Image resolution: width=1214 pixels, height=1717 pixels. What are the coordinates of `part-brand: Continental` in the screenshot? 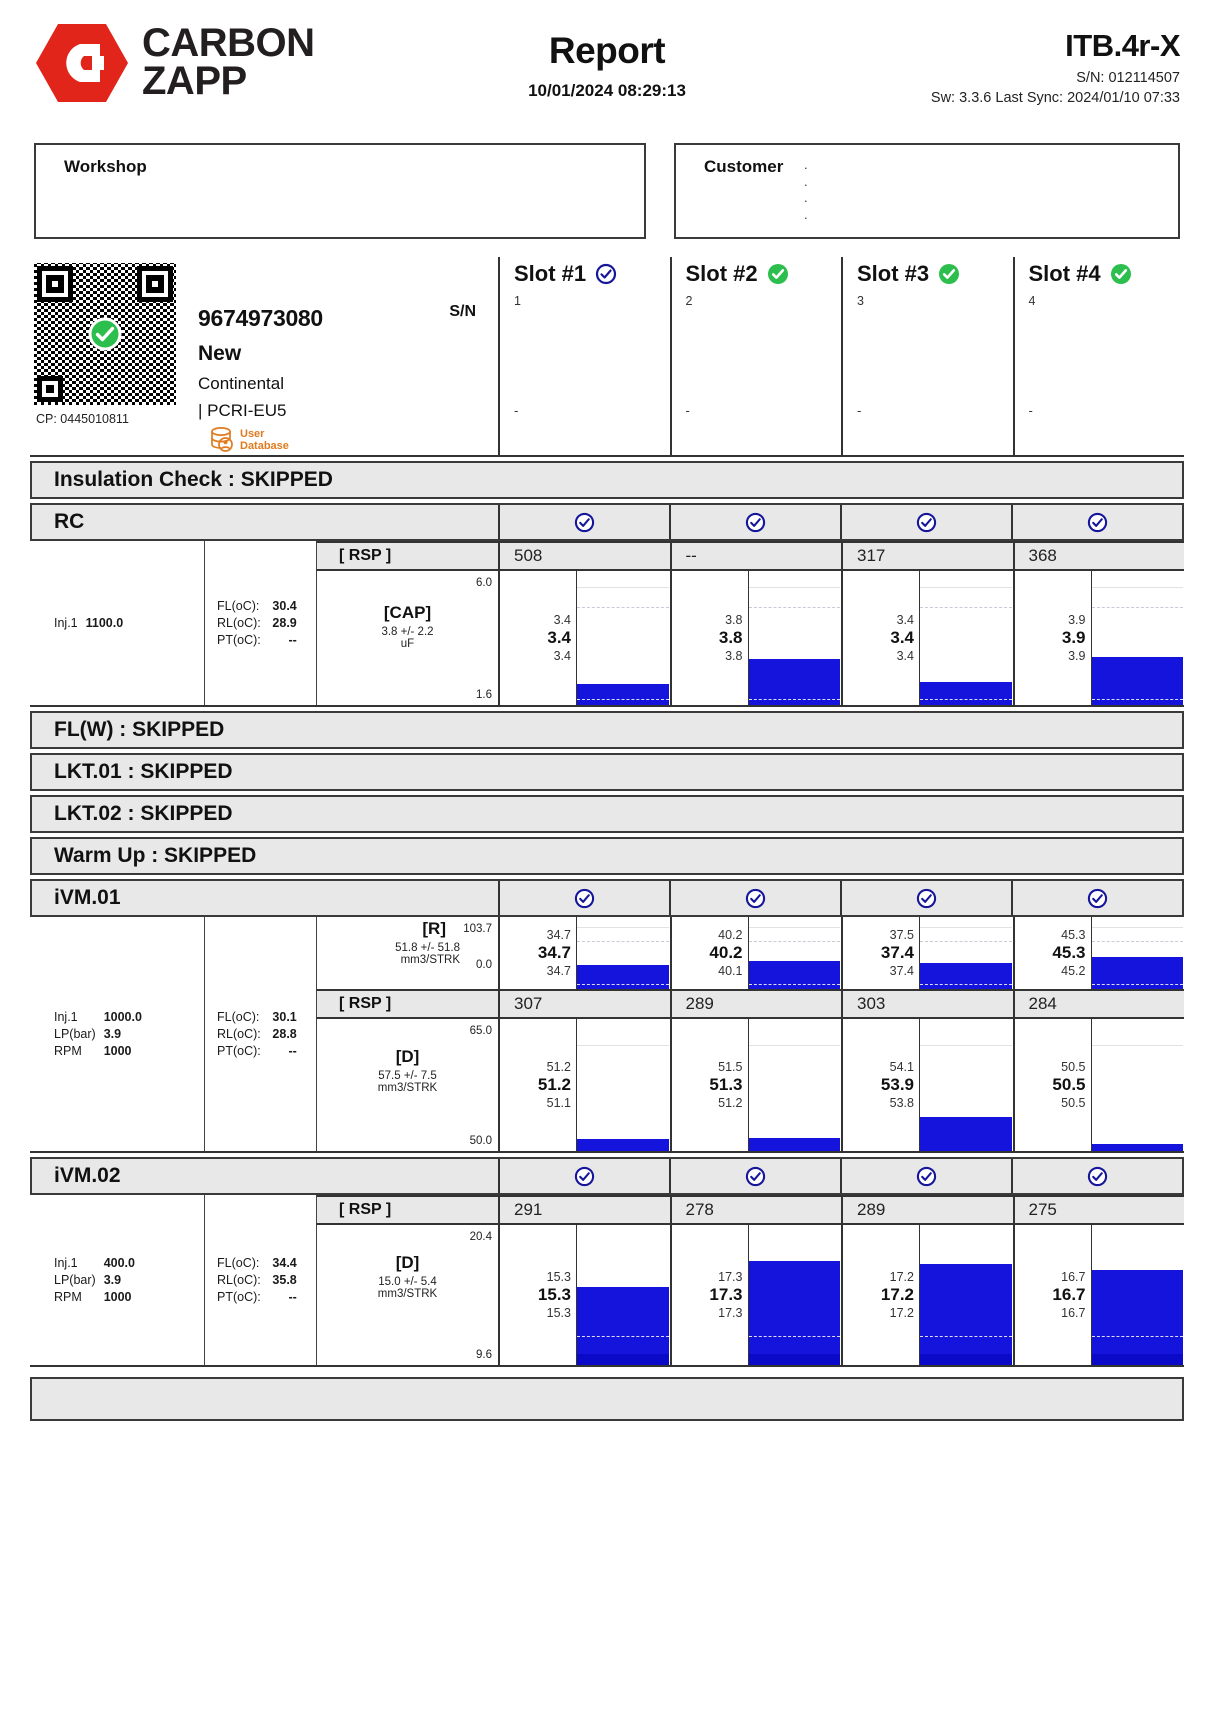 It's located at (241, 383).